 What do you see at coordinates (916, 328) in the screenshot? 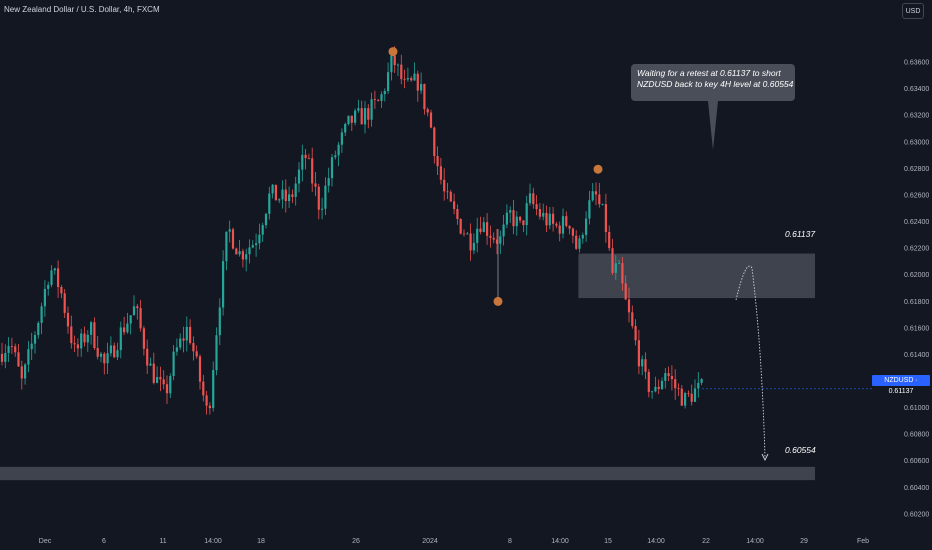
I see `y-tick-label: 0.61600` at bounding box center [916, 328].